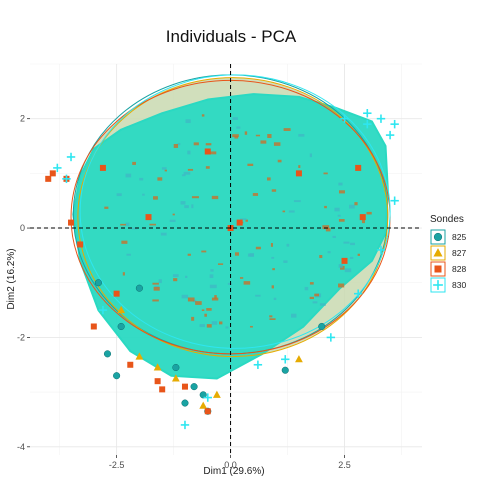 This screenshot has width=480, height=480. I want to click on legend-label: 828, so click(459, 269).